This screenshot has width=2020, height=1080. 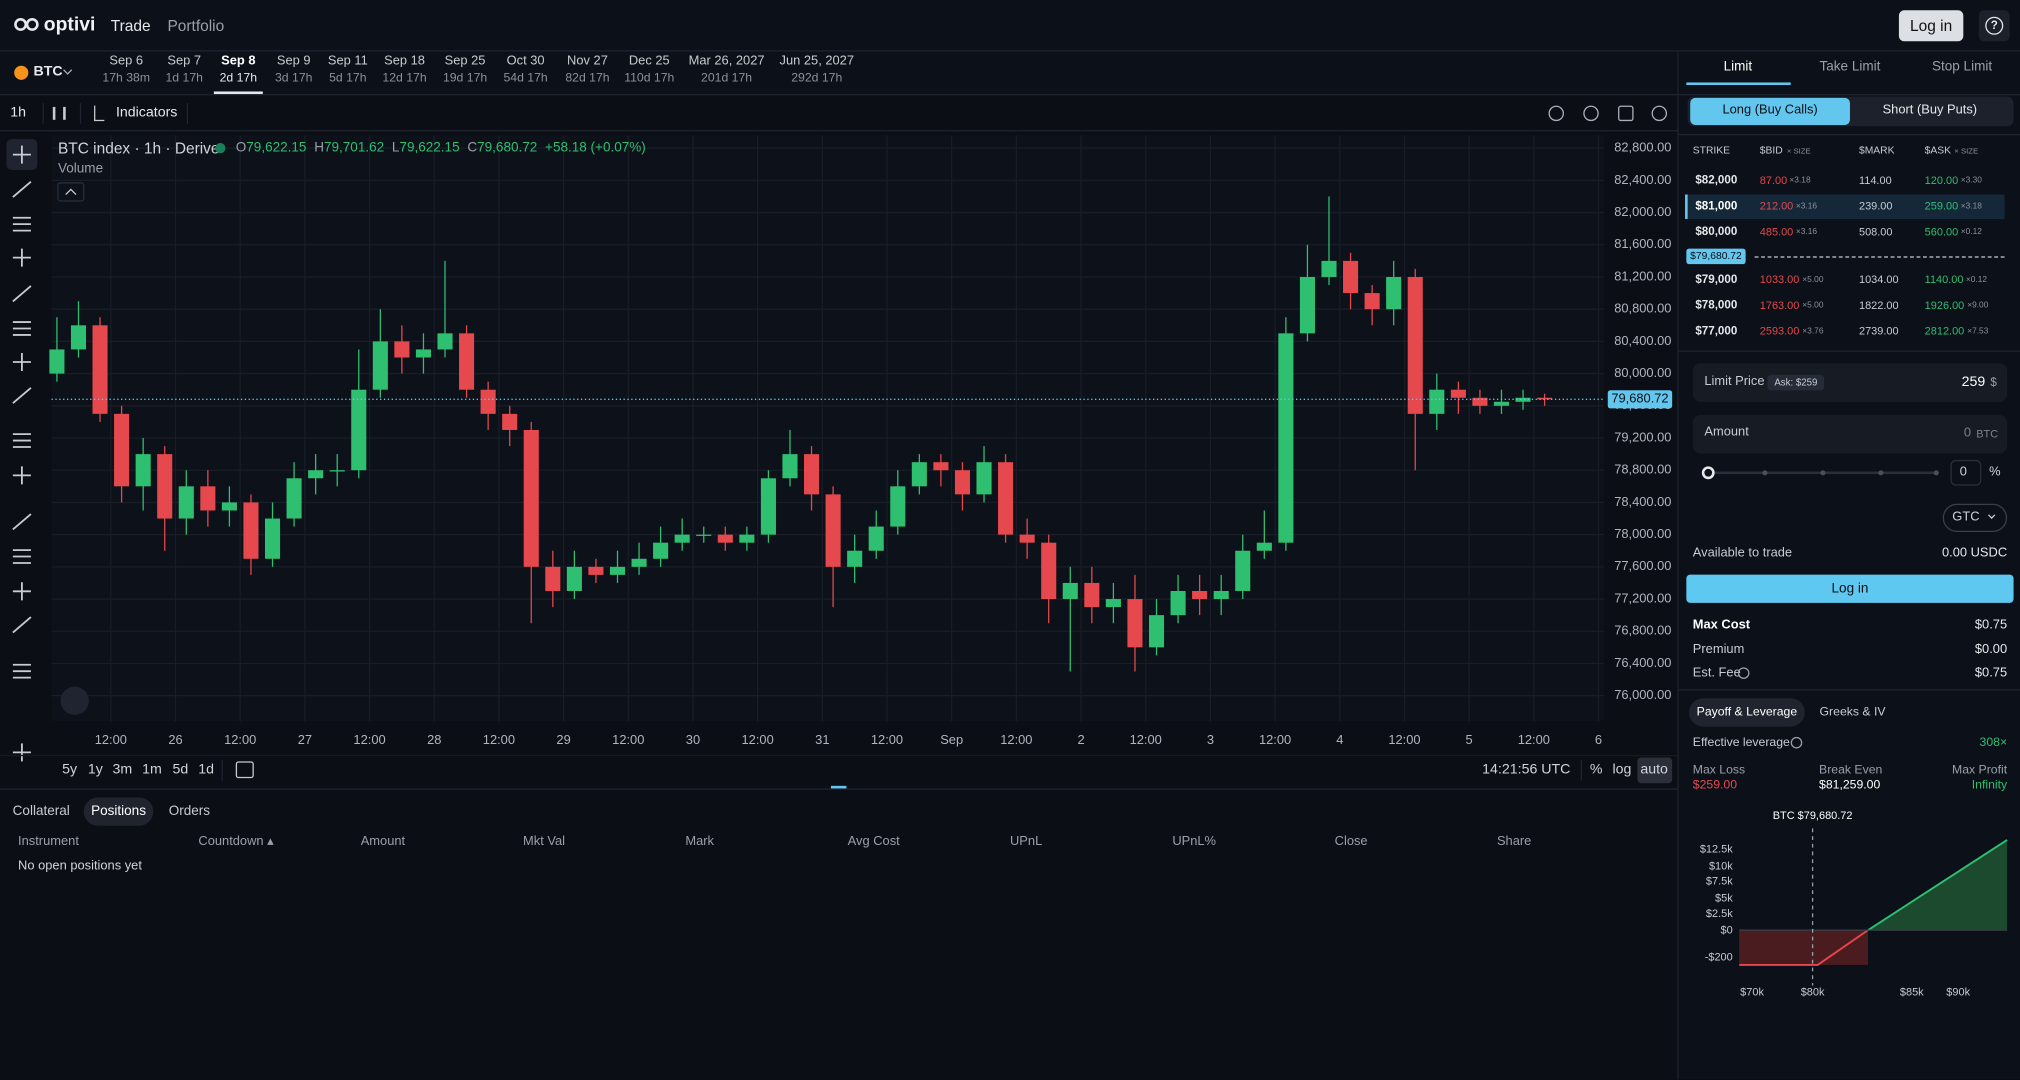 I want to click on cost-value: $0.00, so click(x=1991, y=650).